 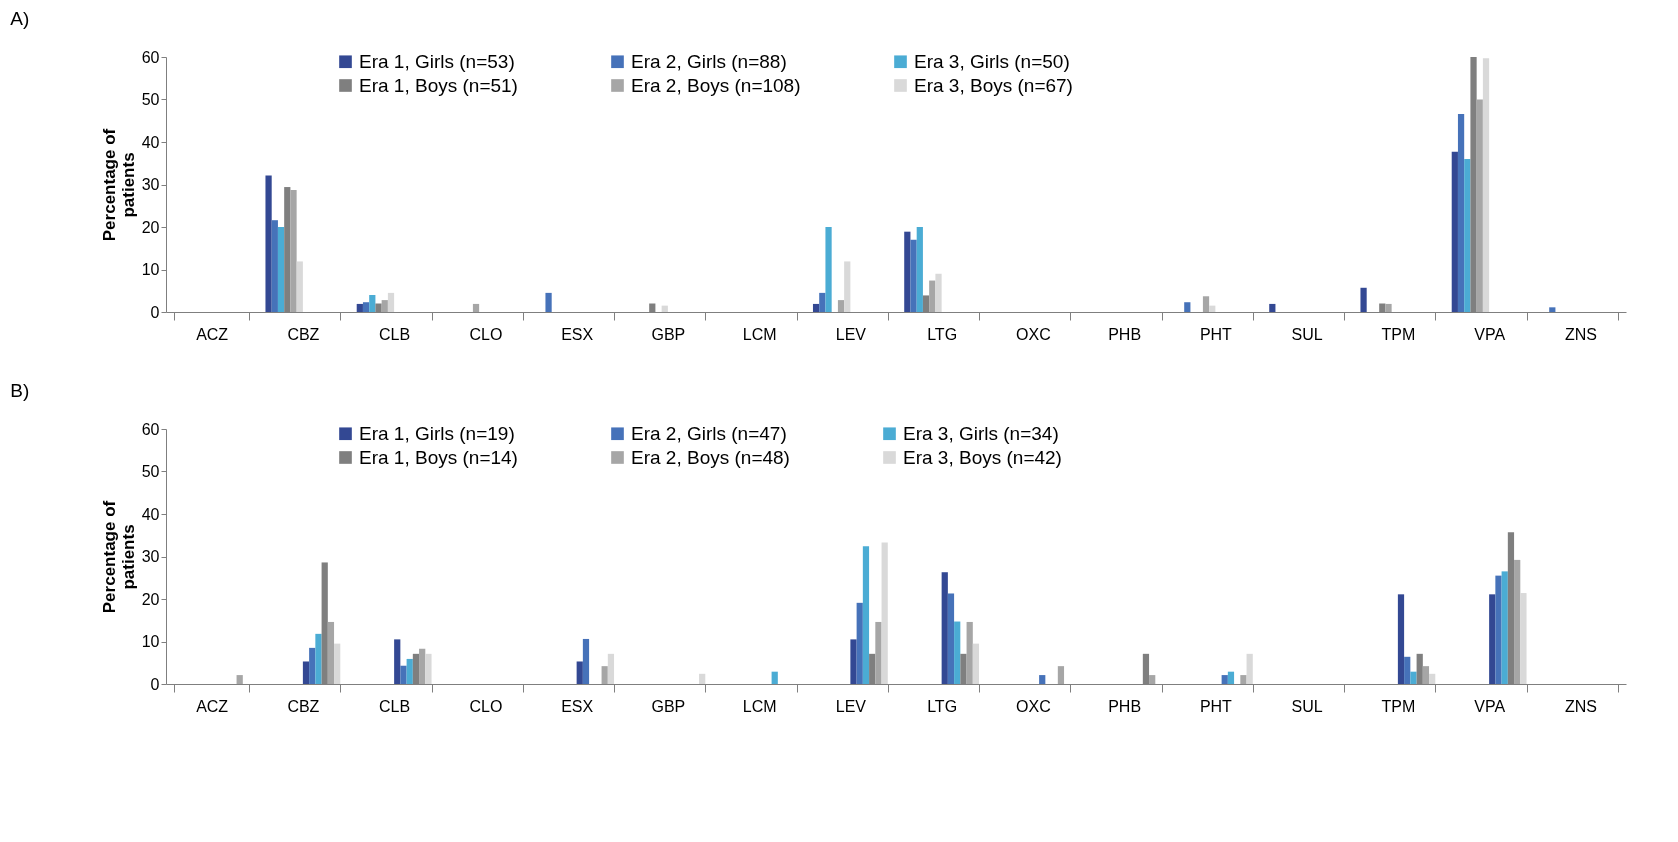 I want to click on legend-label: Era 1, Boys (n=51), so click(x=438, y=85).